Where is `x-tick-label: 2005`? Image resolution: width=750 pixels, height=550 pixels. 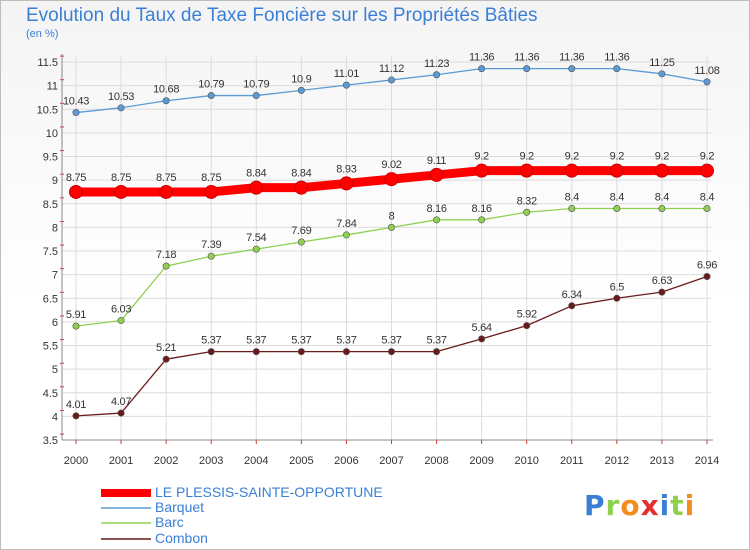
x-tick-label: 2005 is located at coordinates (301, 461).